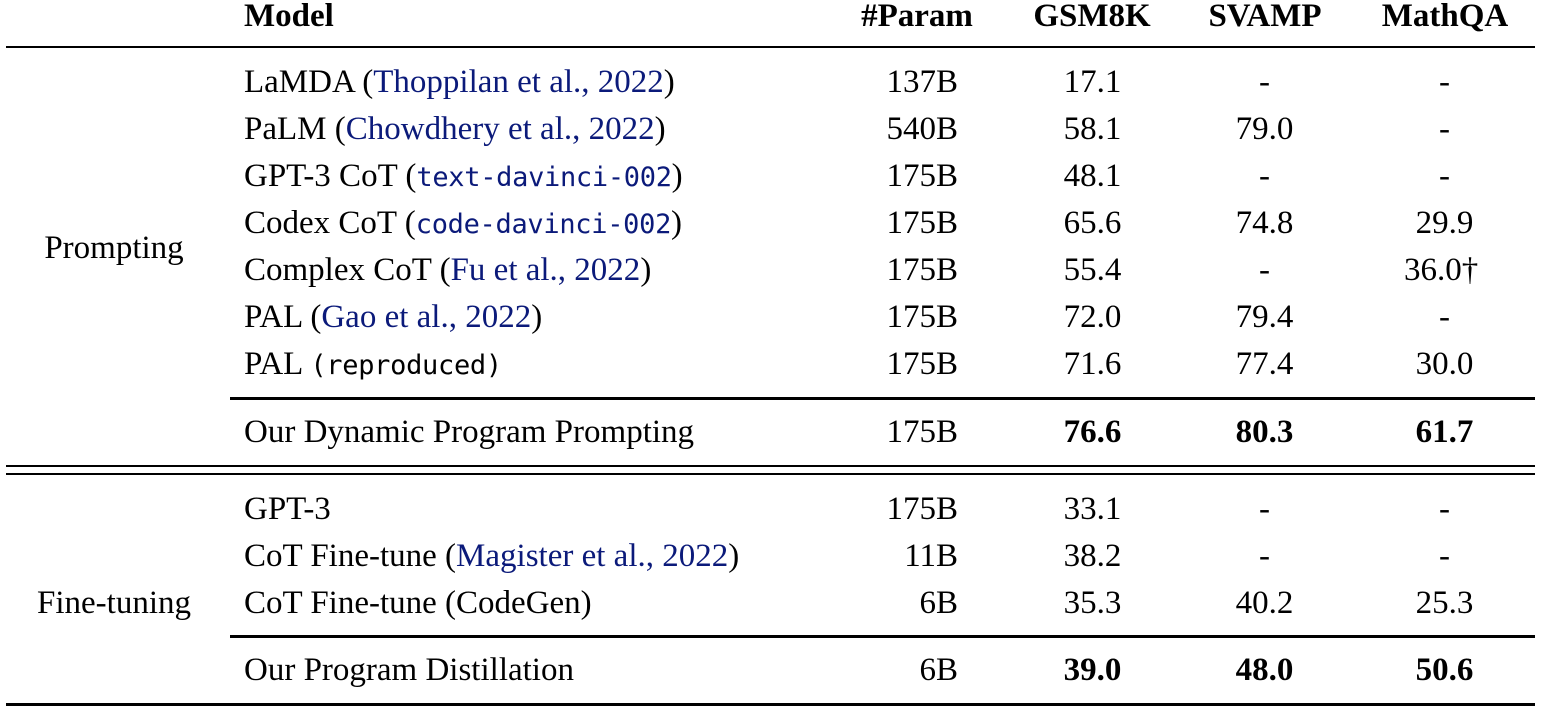  What do you see at coordinates (1092, 364) in the screenshot?
I see `gsm8k-cell: 71.6` at bounding box center [1092, 364].